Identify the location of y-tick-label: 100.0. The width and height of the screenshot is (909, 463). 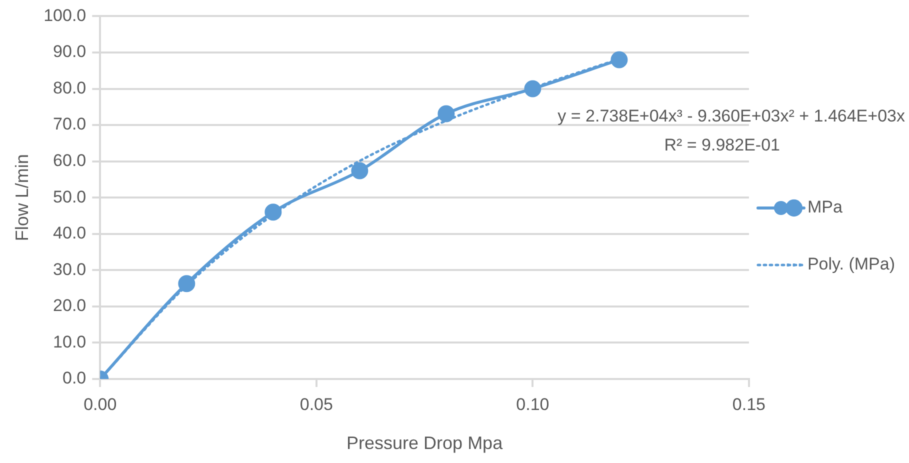
(65, 15).